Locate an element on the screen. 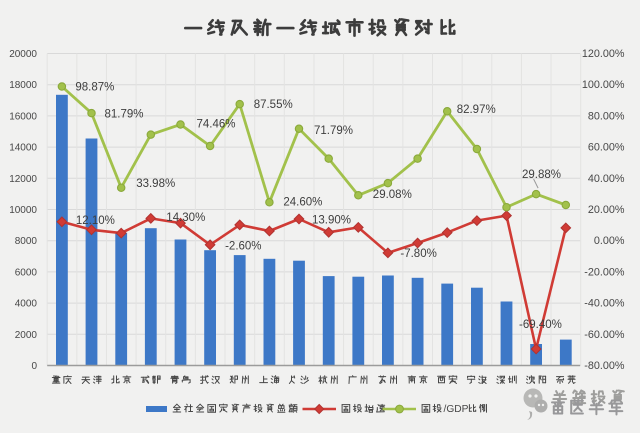 The image size is (640, 433). svg-text: /GDP is located at coordinates (456, 409).